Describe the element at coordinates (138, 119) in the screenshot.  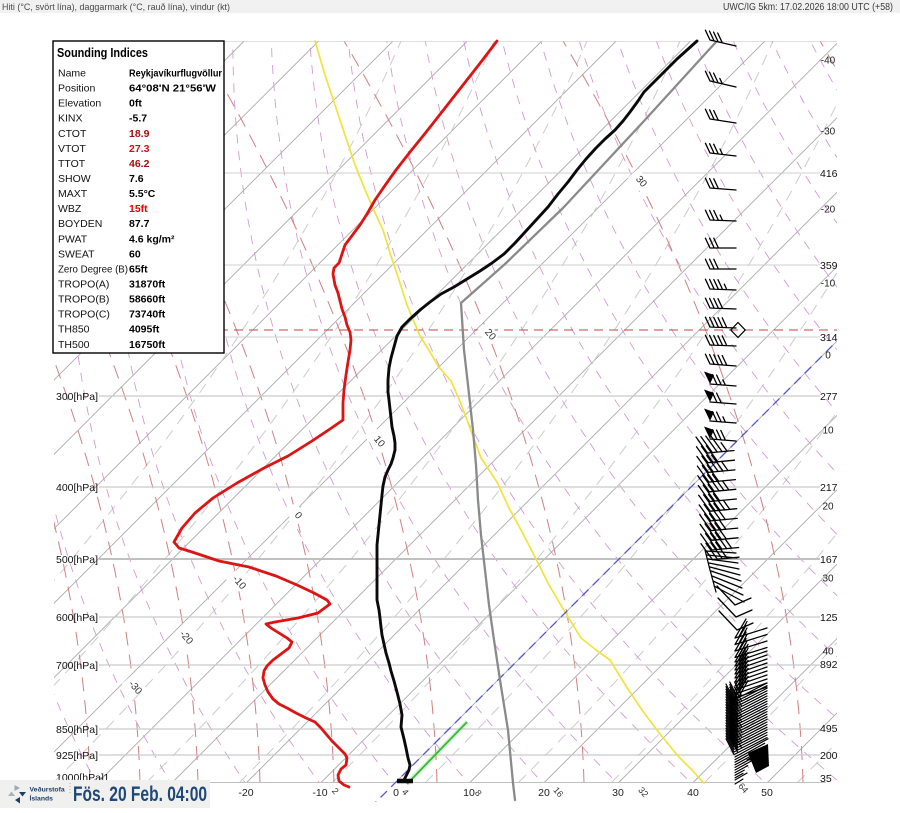
I see `svg-text: -5.7` at that location.